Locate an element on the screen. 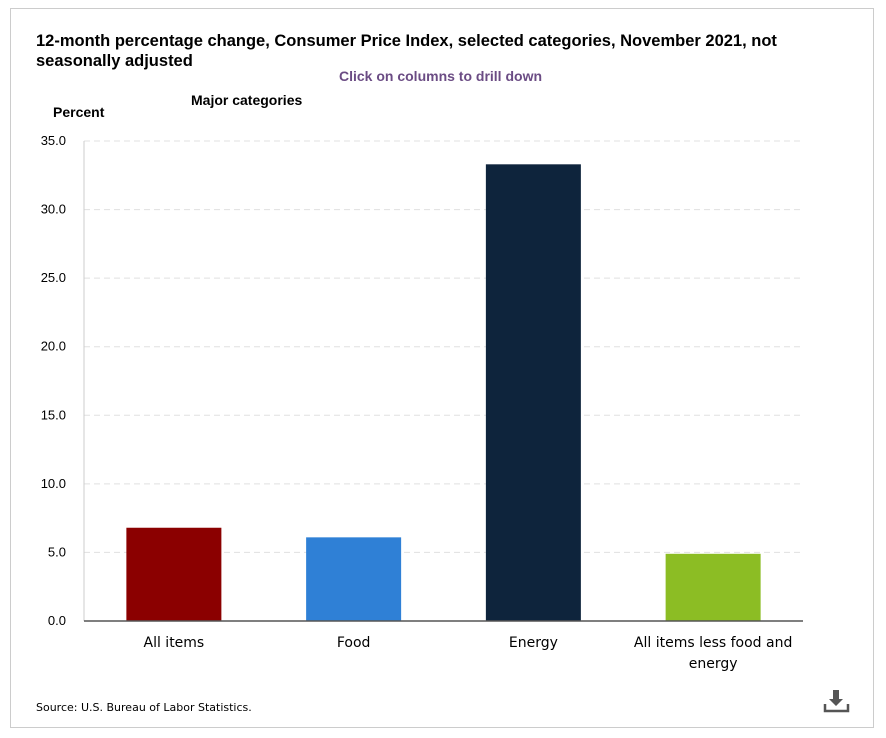  y-tick-label: 10.0 is located at coordinates (53, 483).